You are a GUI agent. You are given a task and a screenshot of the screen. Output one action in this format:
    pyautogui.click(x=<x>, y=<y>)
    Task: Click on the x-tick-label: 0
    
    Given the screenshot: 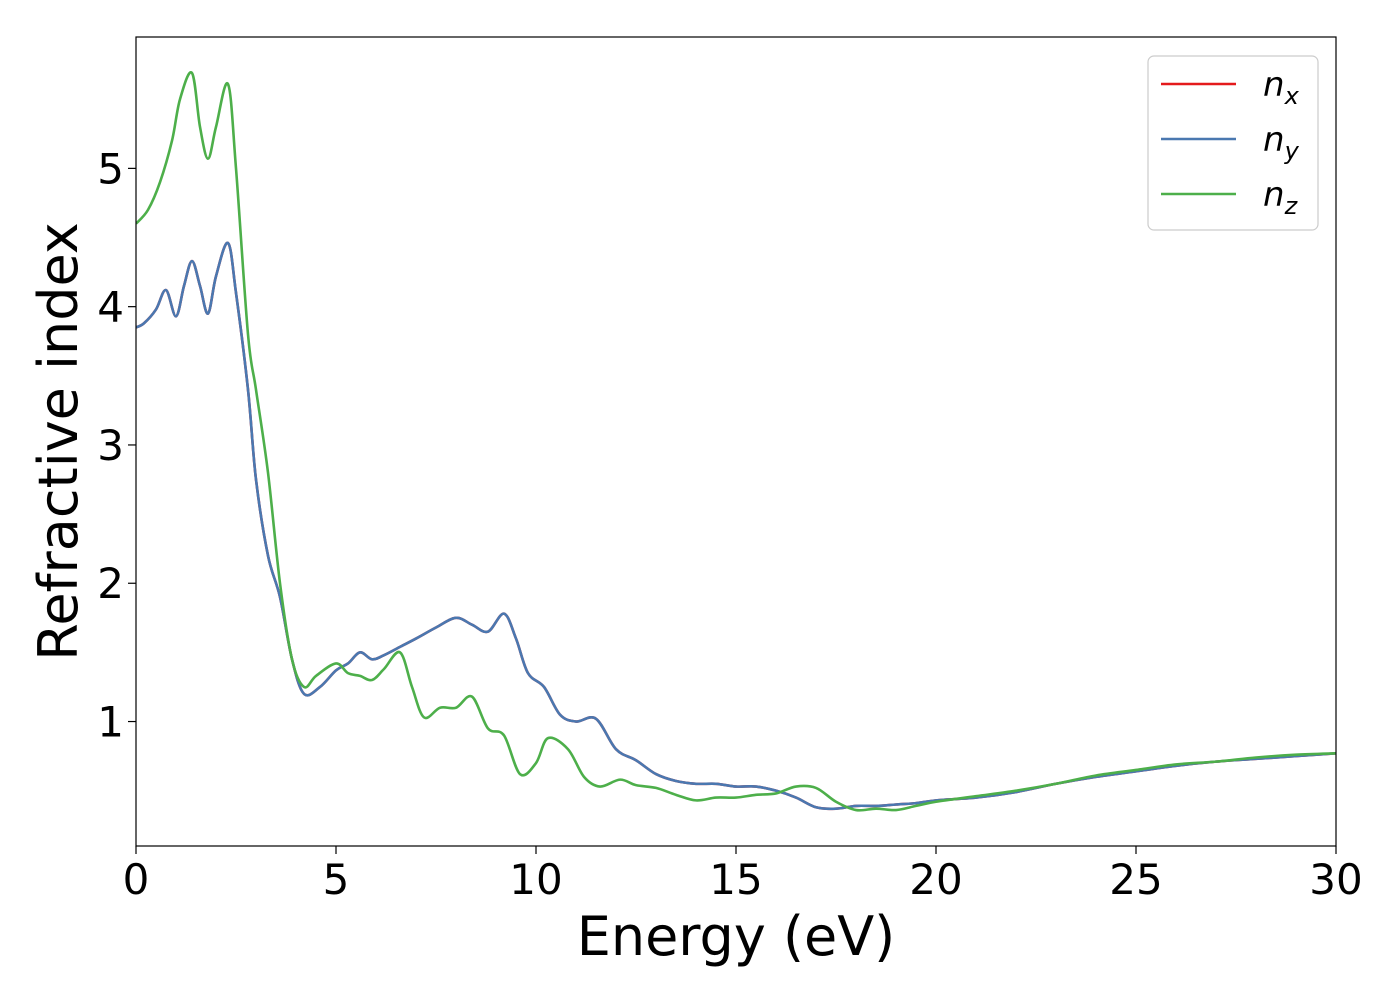 What is the action you would take?
    pyautogui.click(x=136, y=879)
    